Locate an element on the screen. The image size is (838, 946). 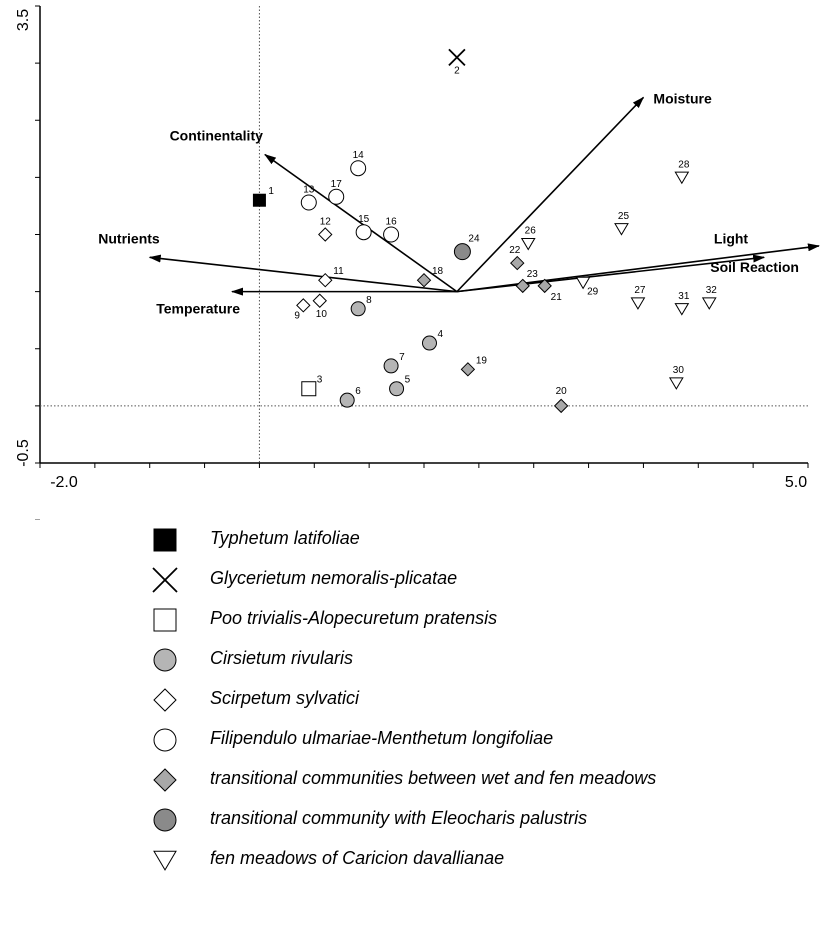
legend-item: fen meadows of Caricion davallianae is located at coordinates (485, 860).